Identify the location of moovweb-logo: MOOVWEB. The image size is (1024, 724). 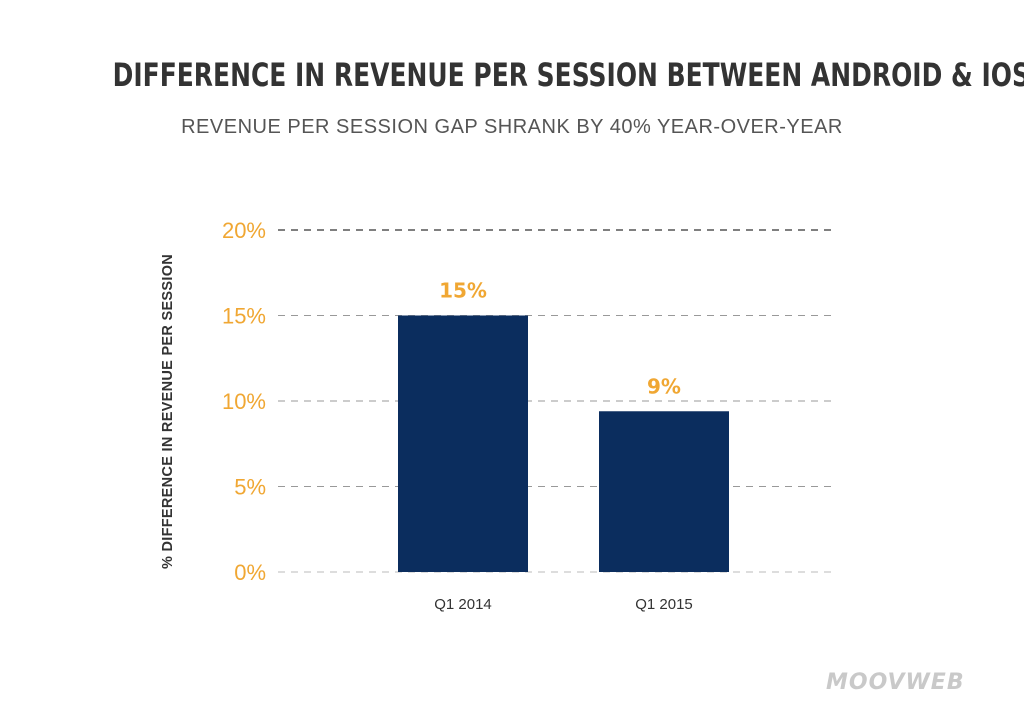
(895, 682).